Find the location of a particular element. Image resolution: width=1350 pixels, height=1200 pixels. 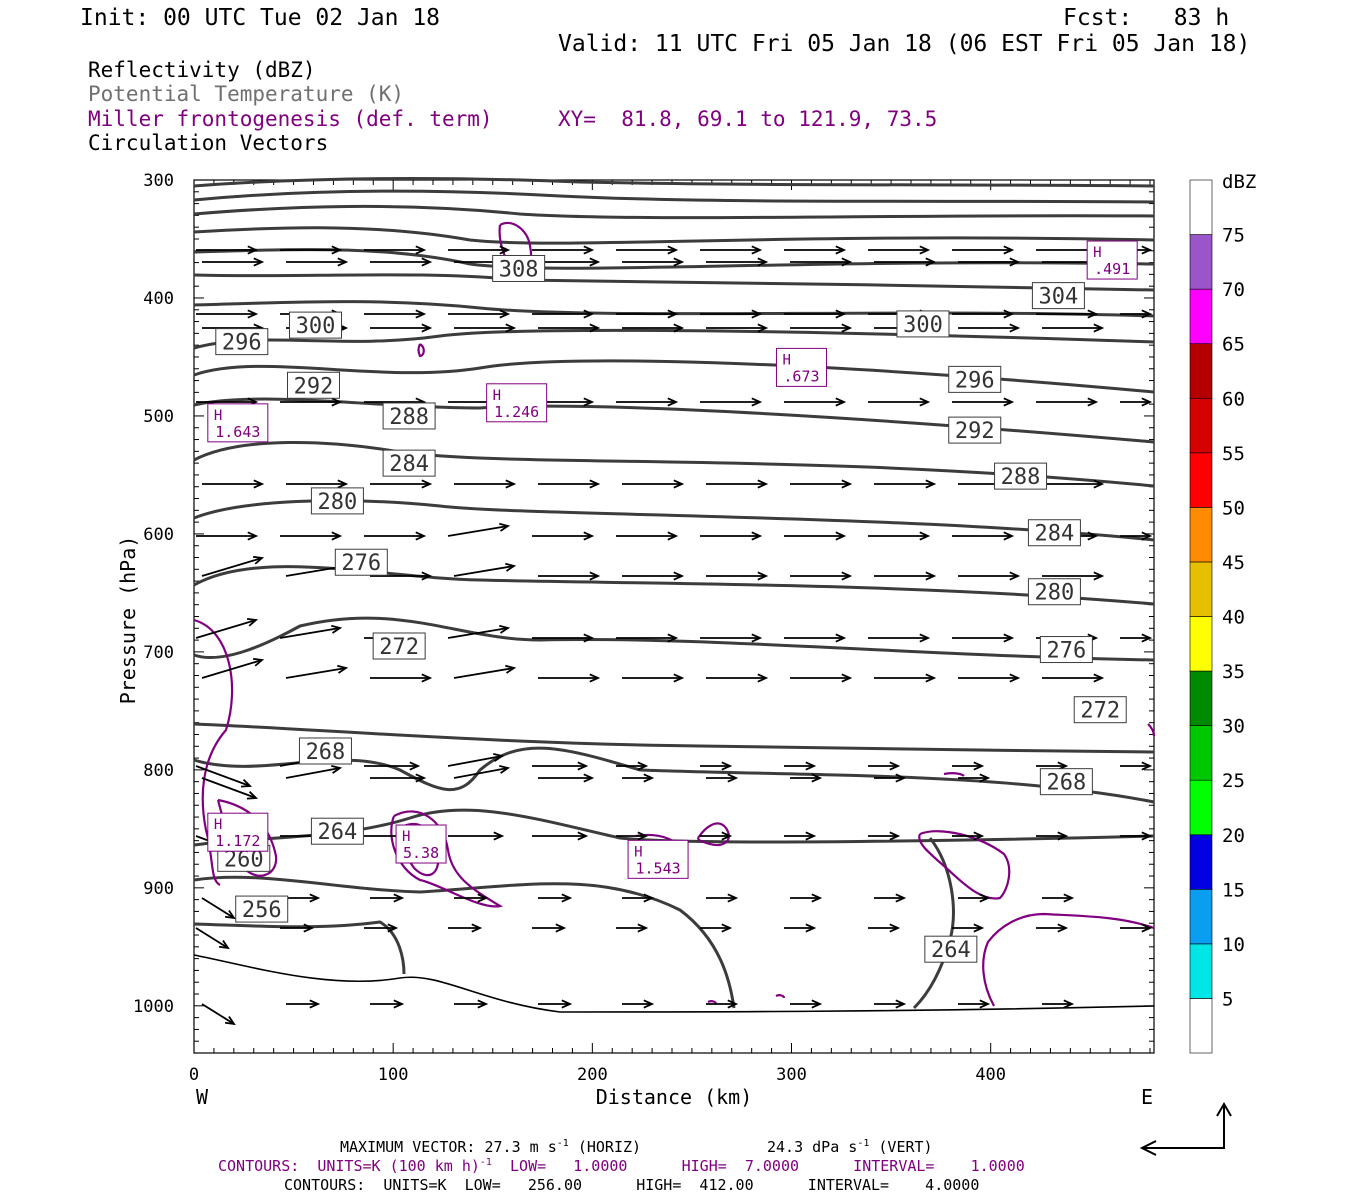

max-vector-vert-suffix: (VERT) is located at coordinates (900, 1147).